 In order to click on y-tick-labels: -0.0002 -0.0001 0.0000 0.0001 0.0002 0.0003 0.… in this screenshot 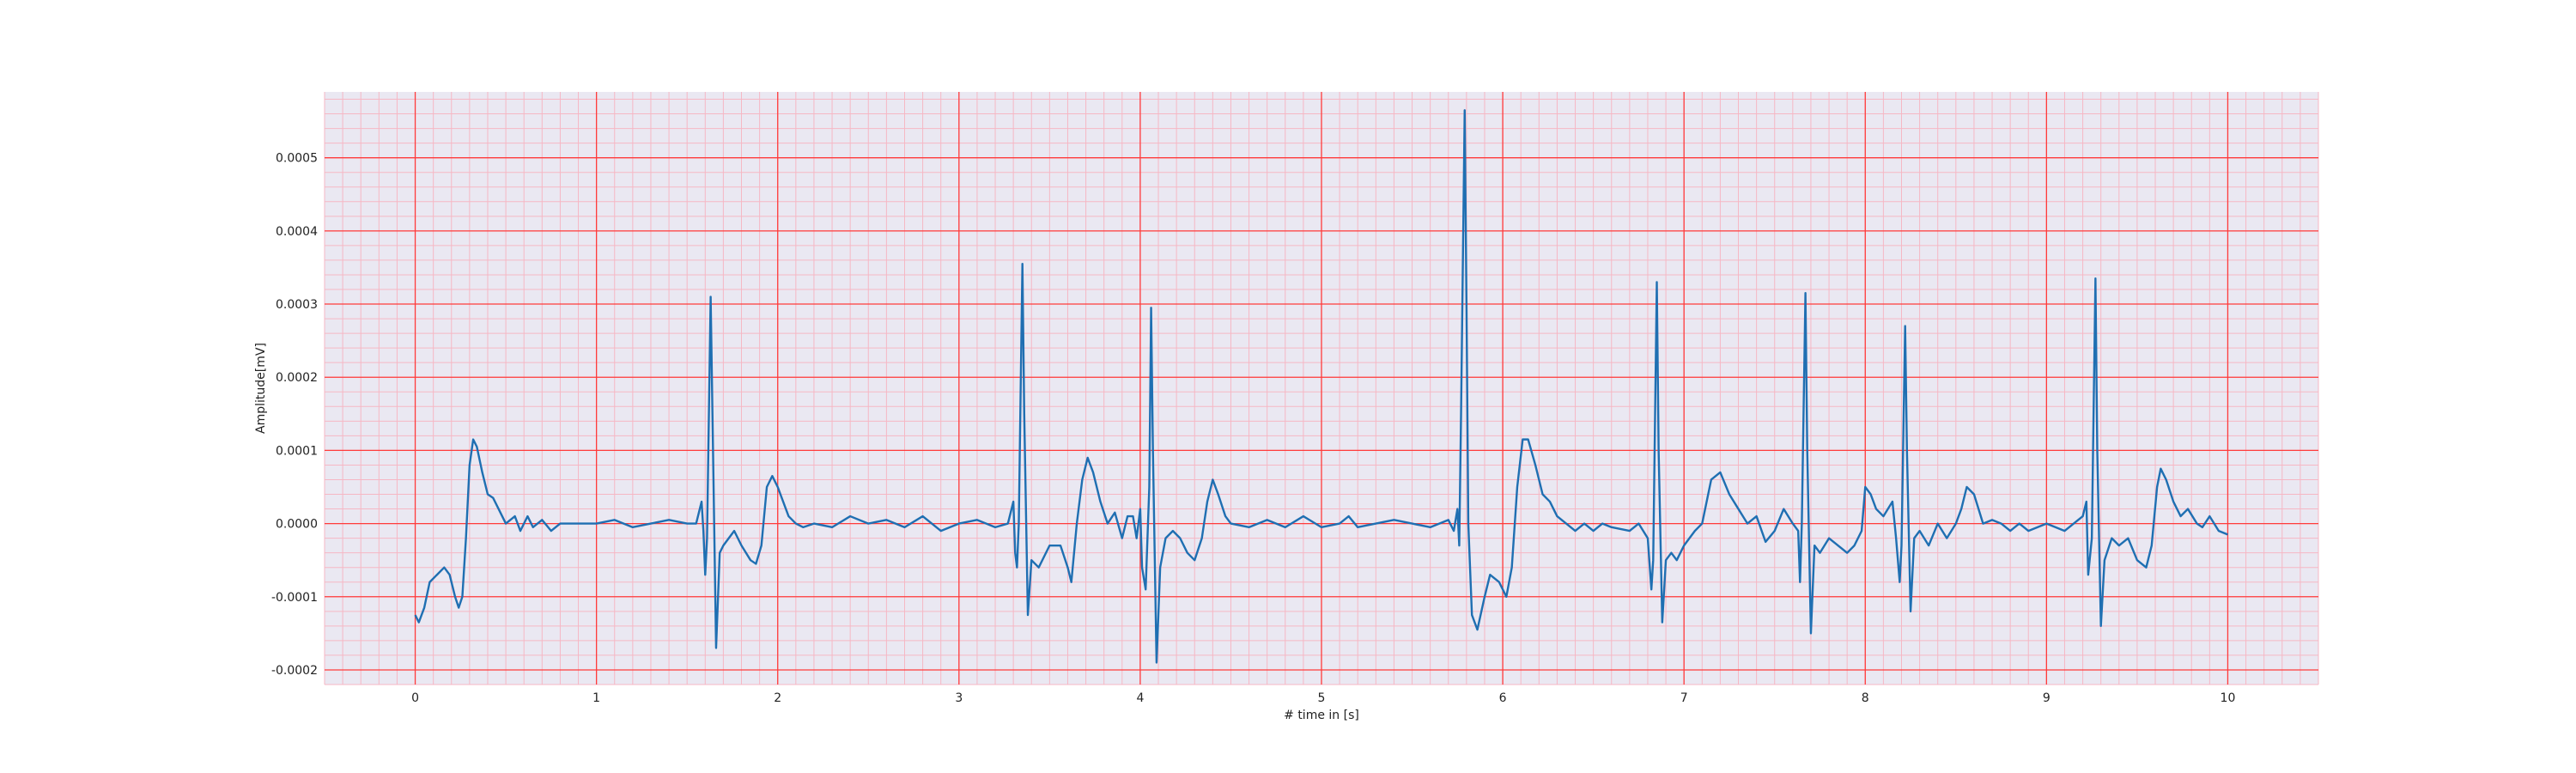, I will do `click(294, 415)`.